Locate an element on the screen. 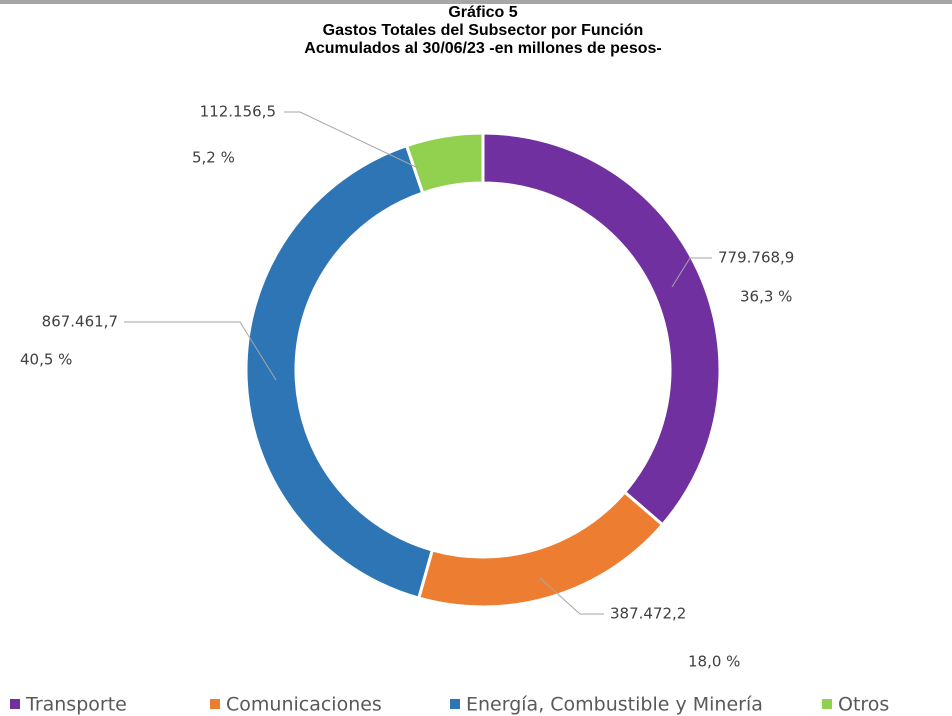  legend-label: Transporte is located at coordinates (76, 705).